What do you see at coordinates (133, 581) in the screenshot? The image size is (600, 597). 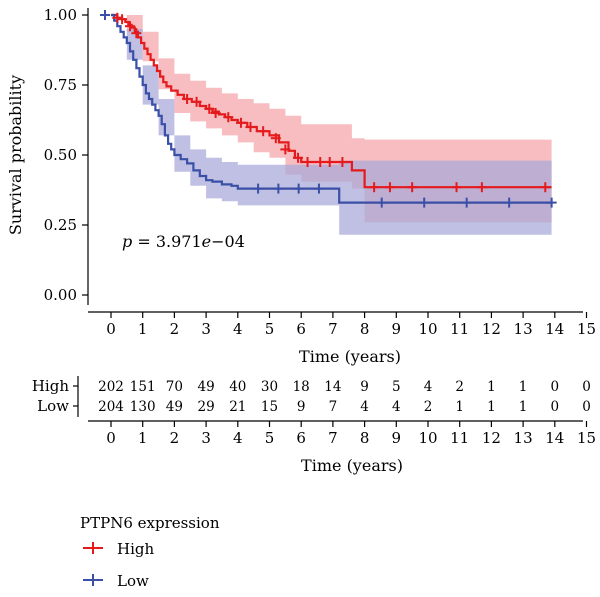 I see `legend-label-low: Low` at bounding box center [133, 581].